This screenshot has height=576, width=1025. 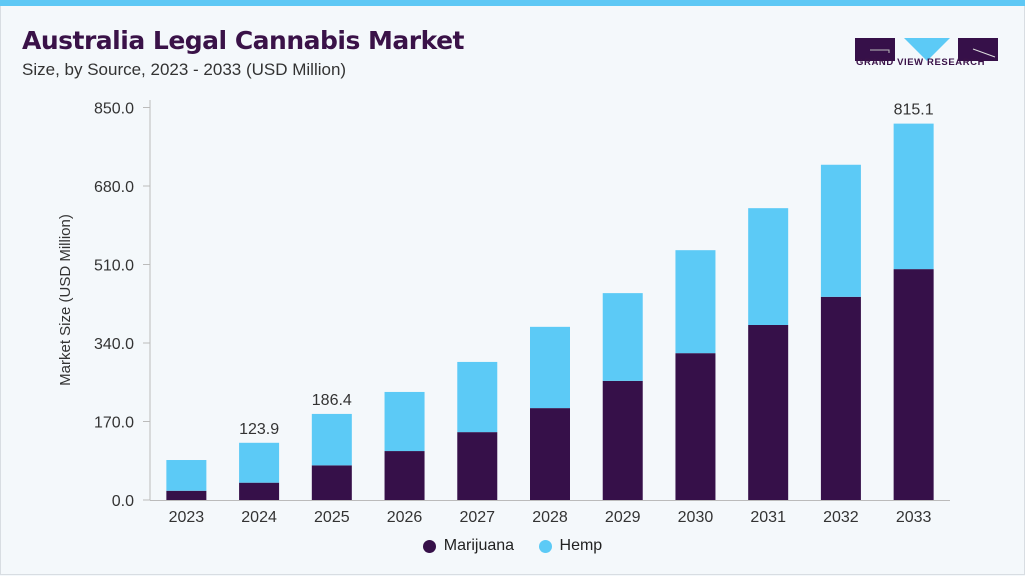 What do you see at coordinates (186, 495) in the screenshot?
I see `bar-marijuana-2023` at bounding box center [186, 495].